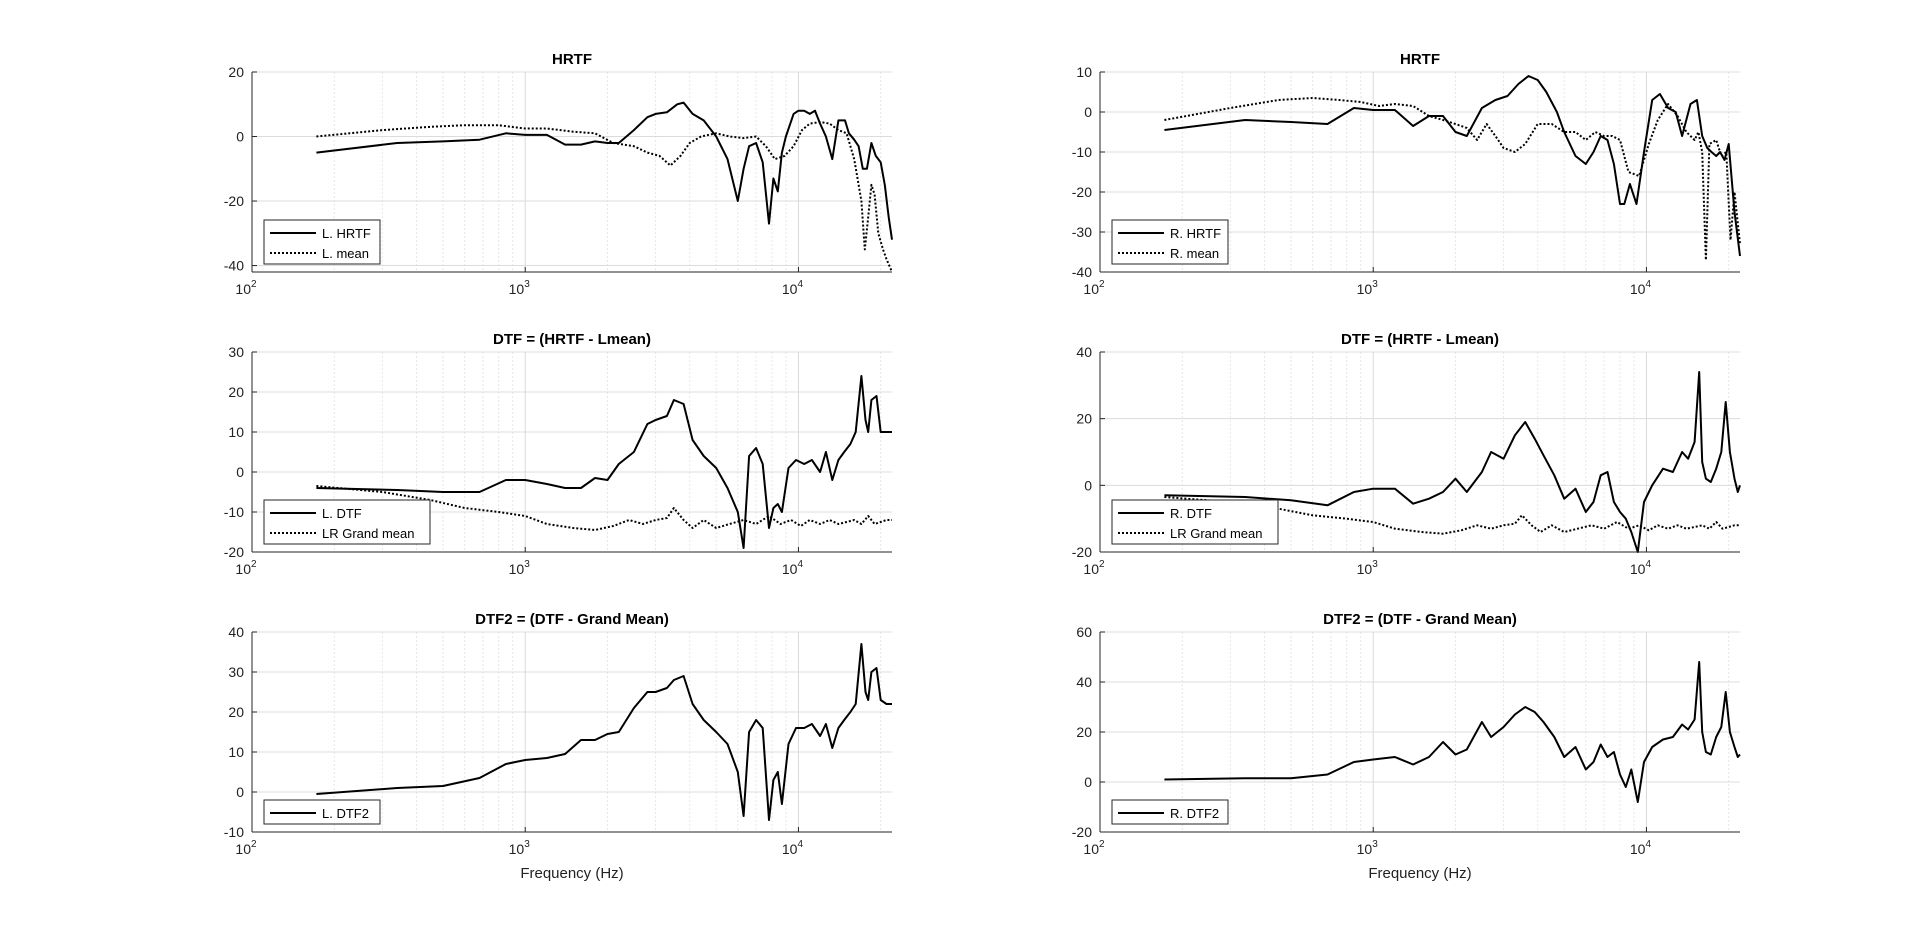 The image size is (1920, 936). Describe the element at coordinates (346, 233) in the screenshot. I see `legend-label: L. HRTF` at that location.